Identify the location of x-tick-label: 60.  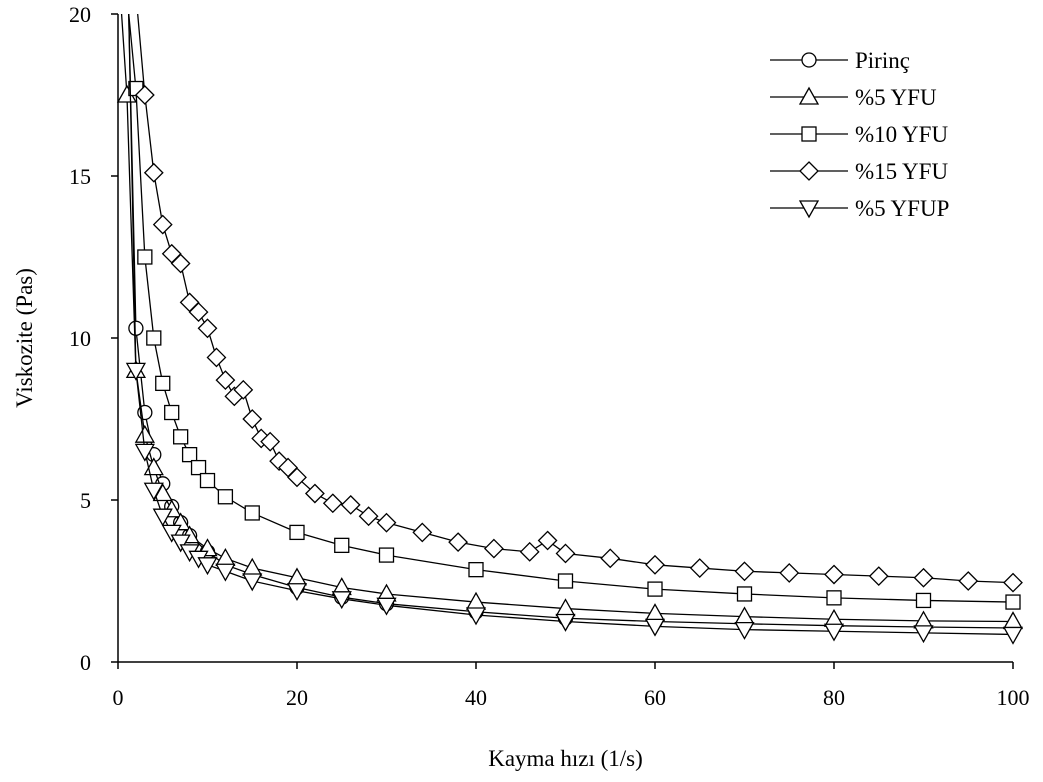
(655, 697).